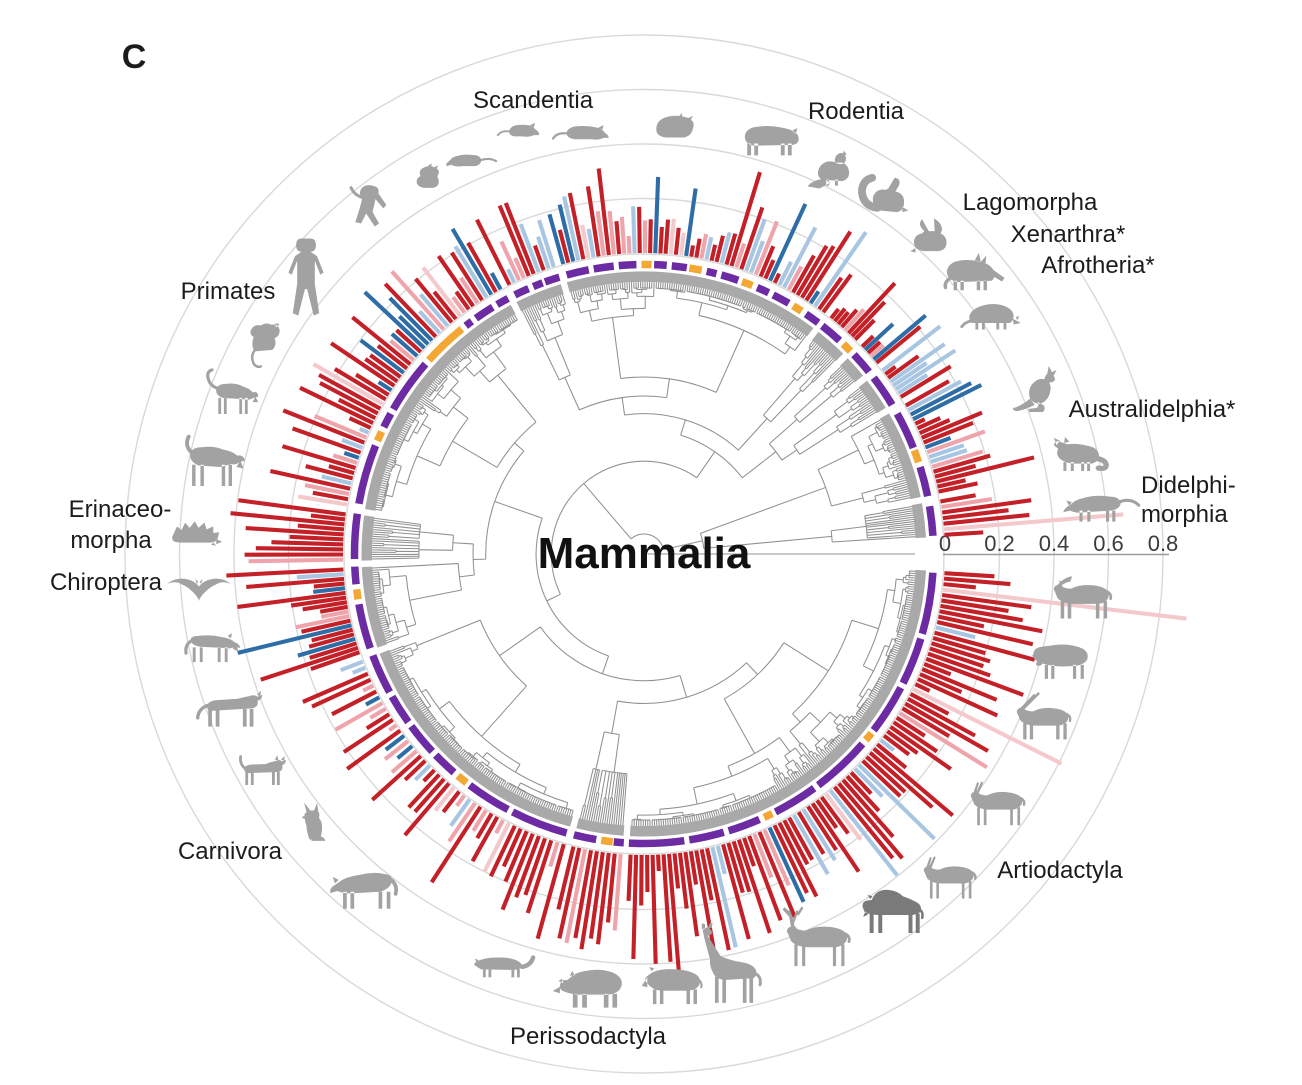 This screenshot has height=1085, width=1302. What do you see at coordinates (1054, 543) in the screenshot?
I see `svg-text: 0.4` at bounding box center [1054, 543].